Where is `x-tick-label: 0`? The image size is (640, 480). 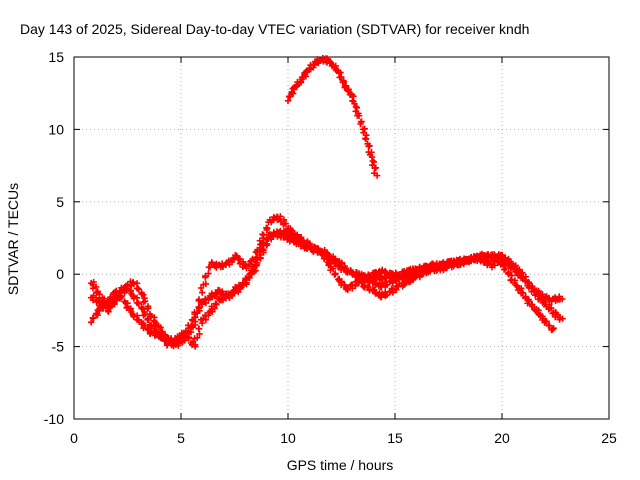
x-tick-label: 0 is located at coordinates (74, 438).